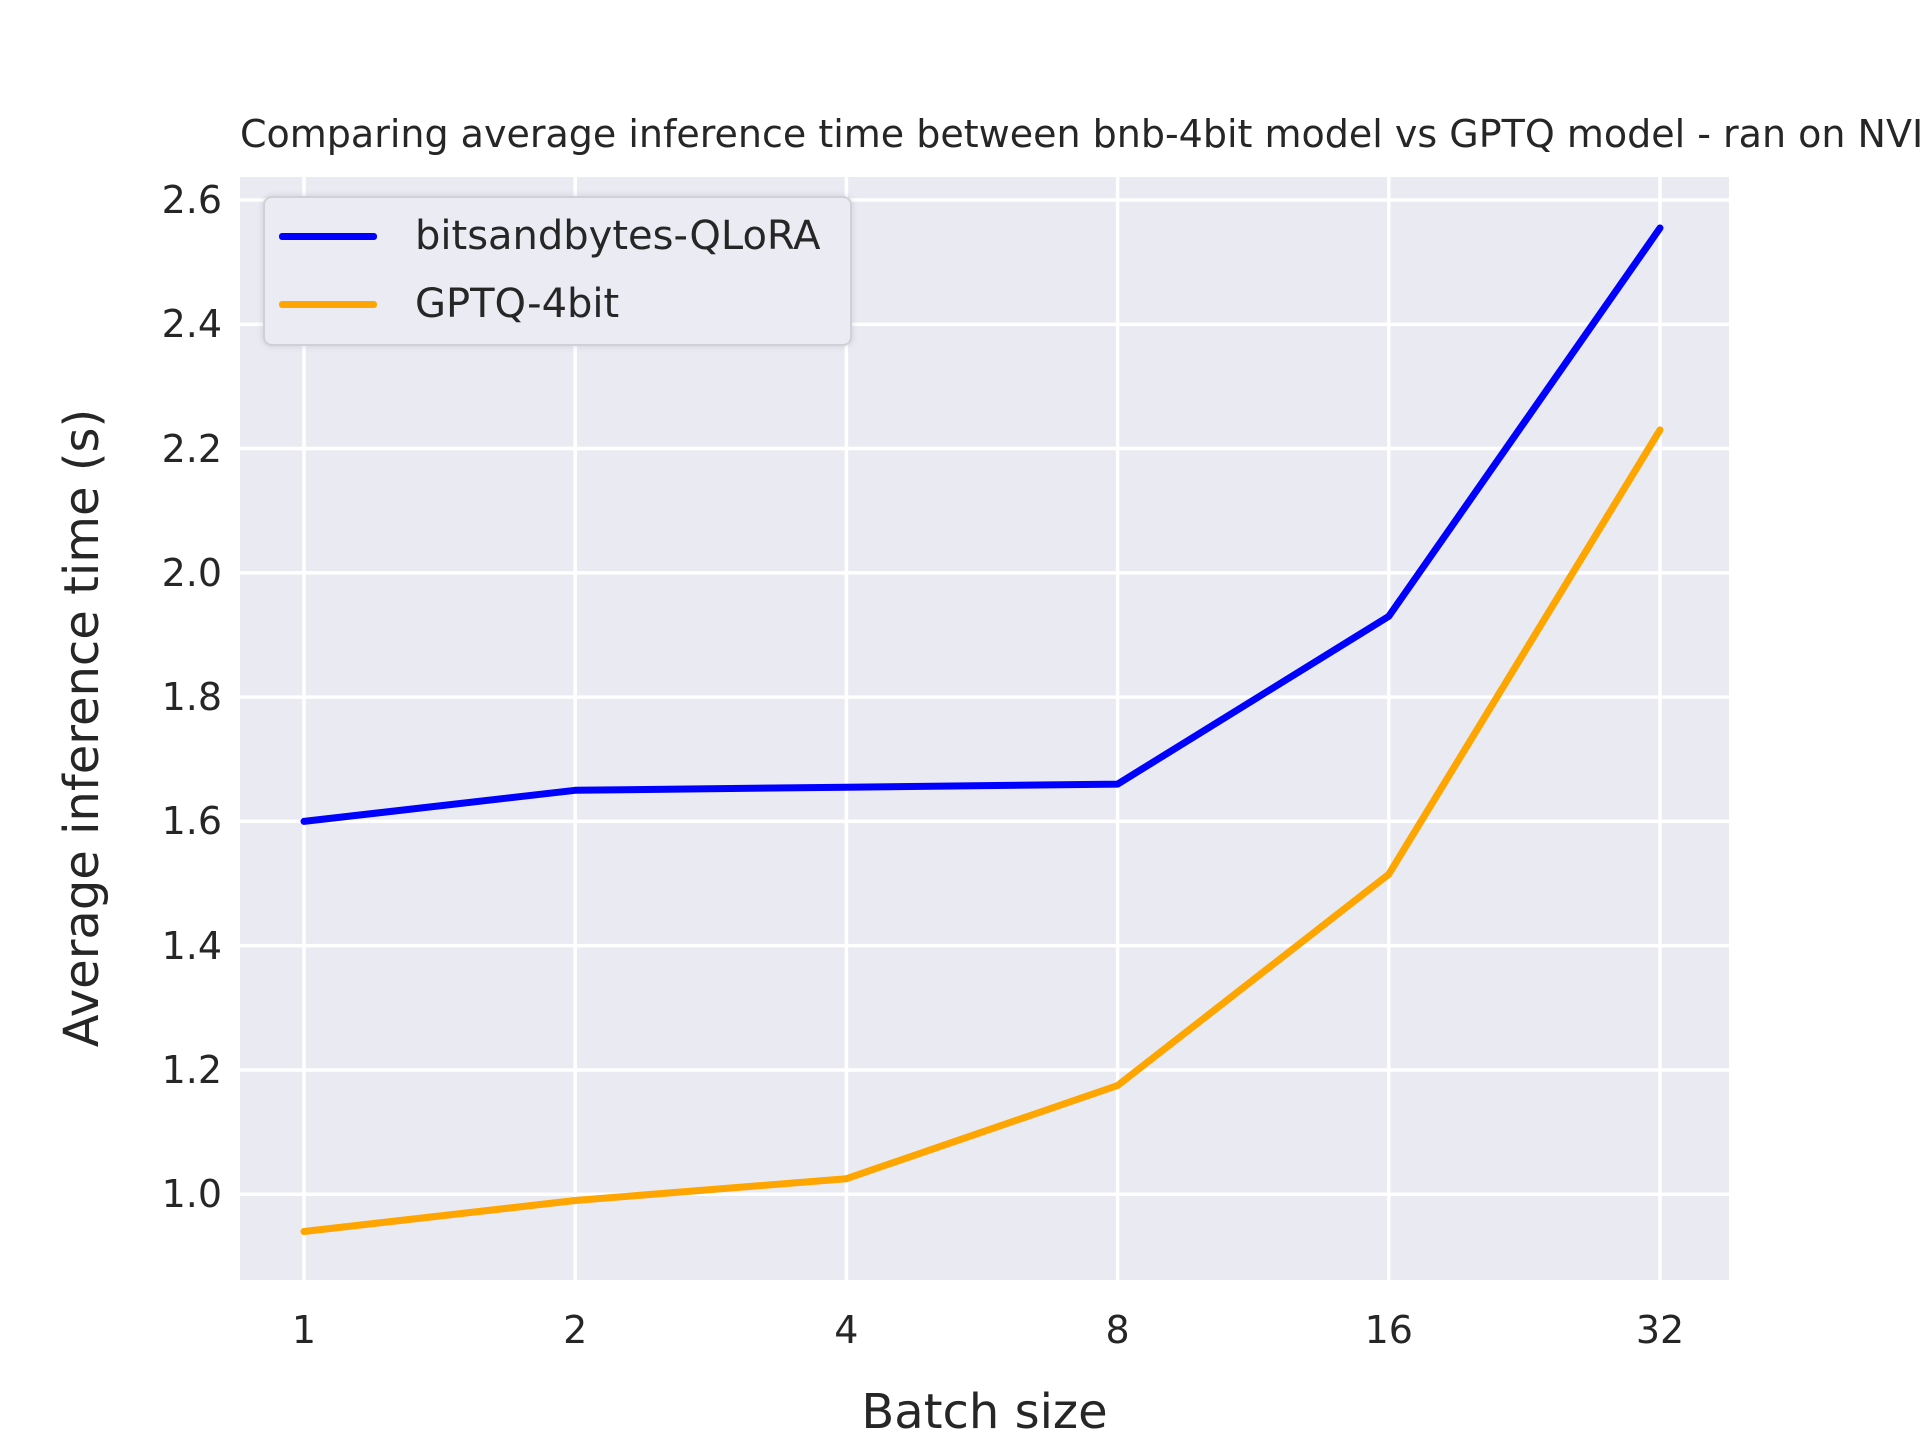 This screenshot has width=1920, height=1440. What do you see at coordinates (618, 236) in the screenshot?
I see `legend-label: bitsandbytes-QLoRA` at bounding box center [618, 236].